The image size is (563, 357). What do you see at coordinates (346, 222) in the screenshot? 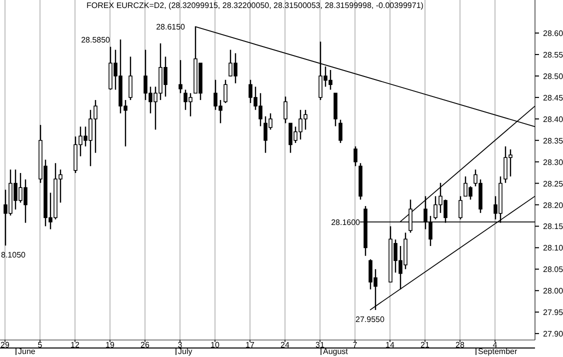
I see `annotation: 28.1600` at bounding box center [346, 222].